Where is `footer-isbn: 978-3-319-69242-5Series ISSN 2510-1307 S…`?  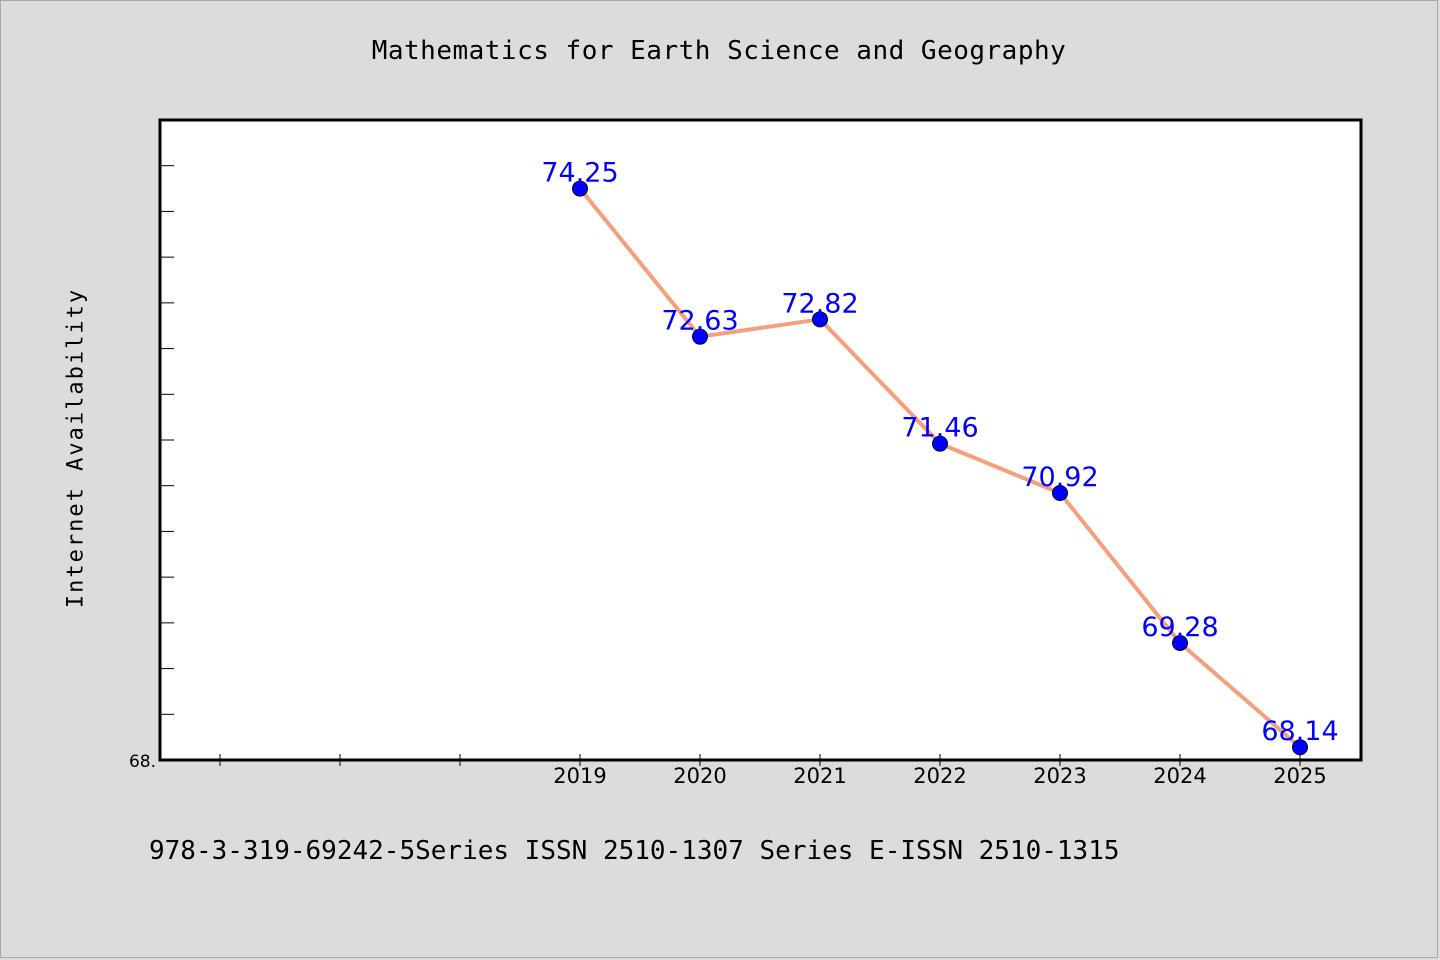 footer-isbn: 978-3-319-69242-5Series ISSN 2510-1307 S… is located at coordinates (634, 851).